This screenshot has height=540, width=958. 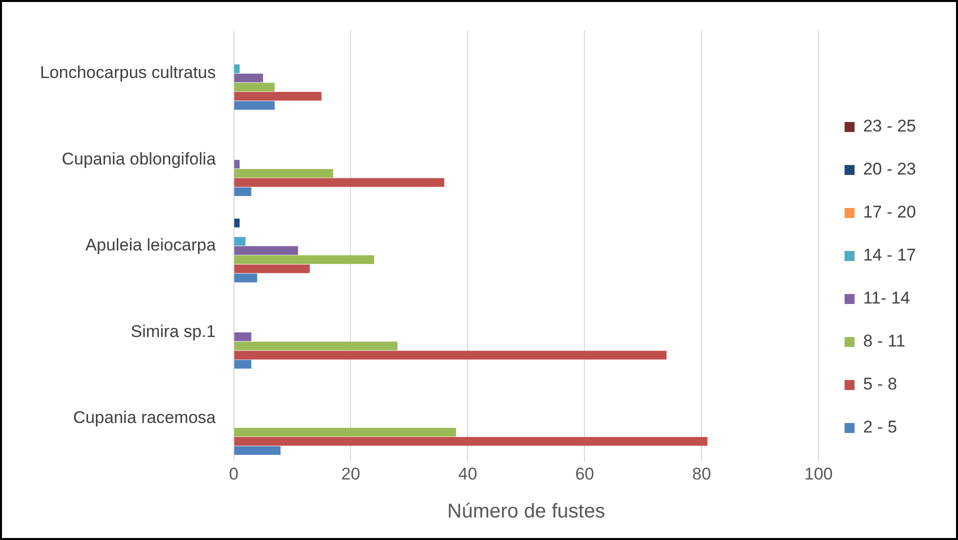 What do you see at coordinates (880, 427) in the screenshot?
I see `legend-label: 2 - 5` at bounding box center [880, 427].